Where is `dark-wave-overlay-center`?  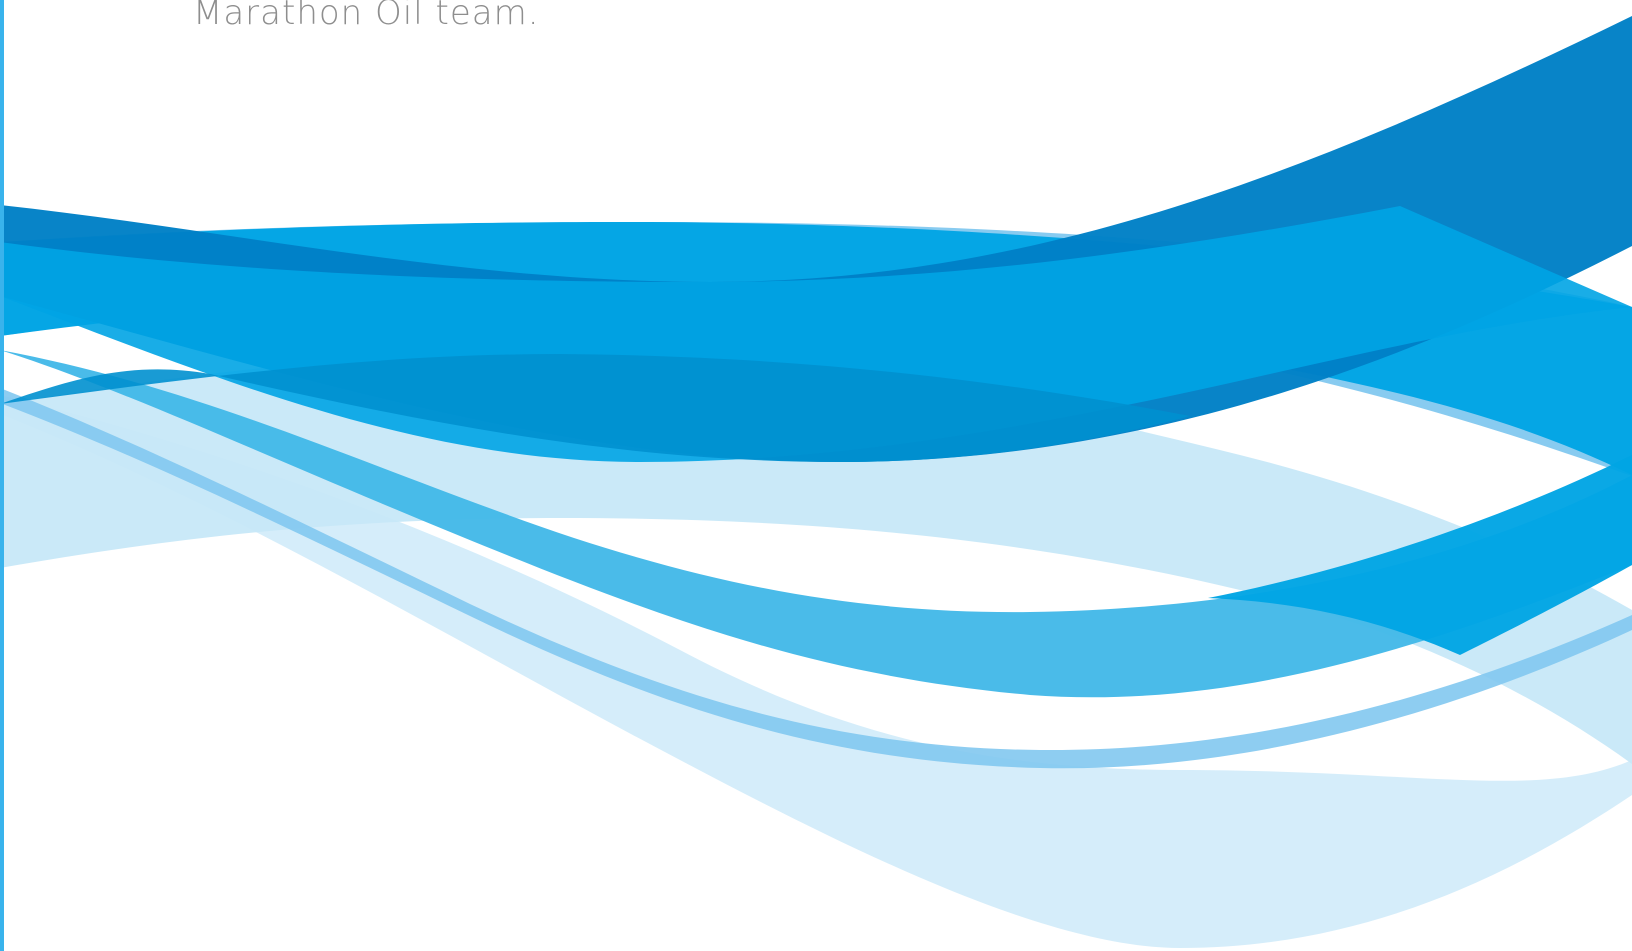
dark-wave-overlay-center is located at coordinates (595, 408).